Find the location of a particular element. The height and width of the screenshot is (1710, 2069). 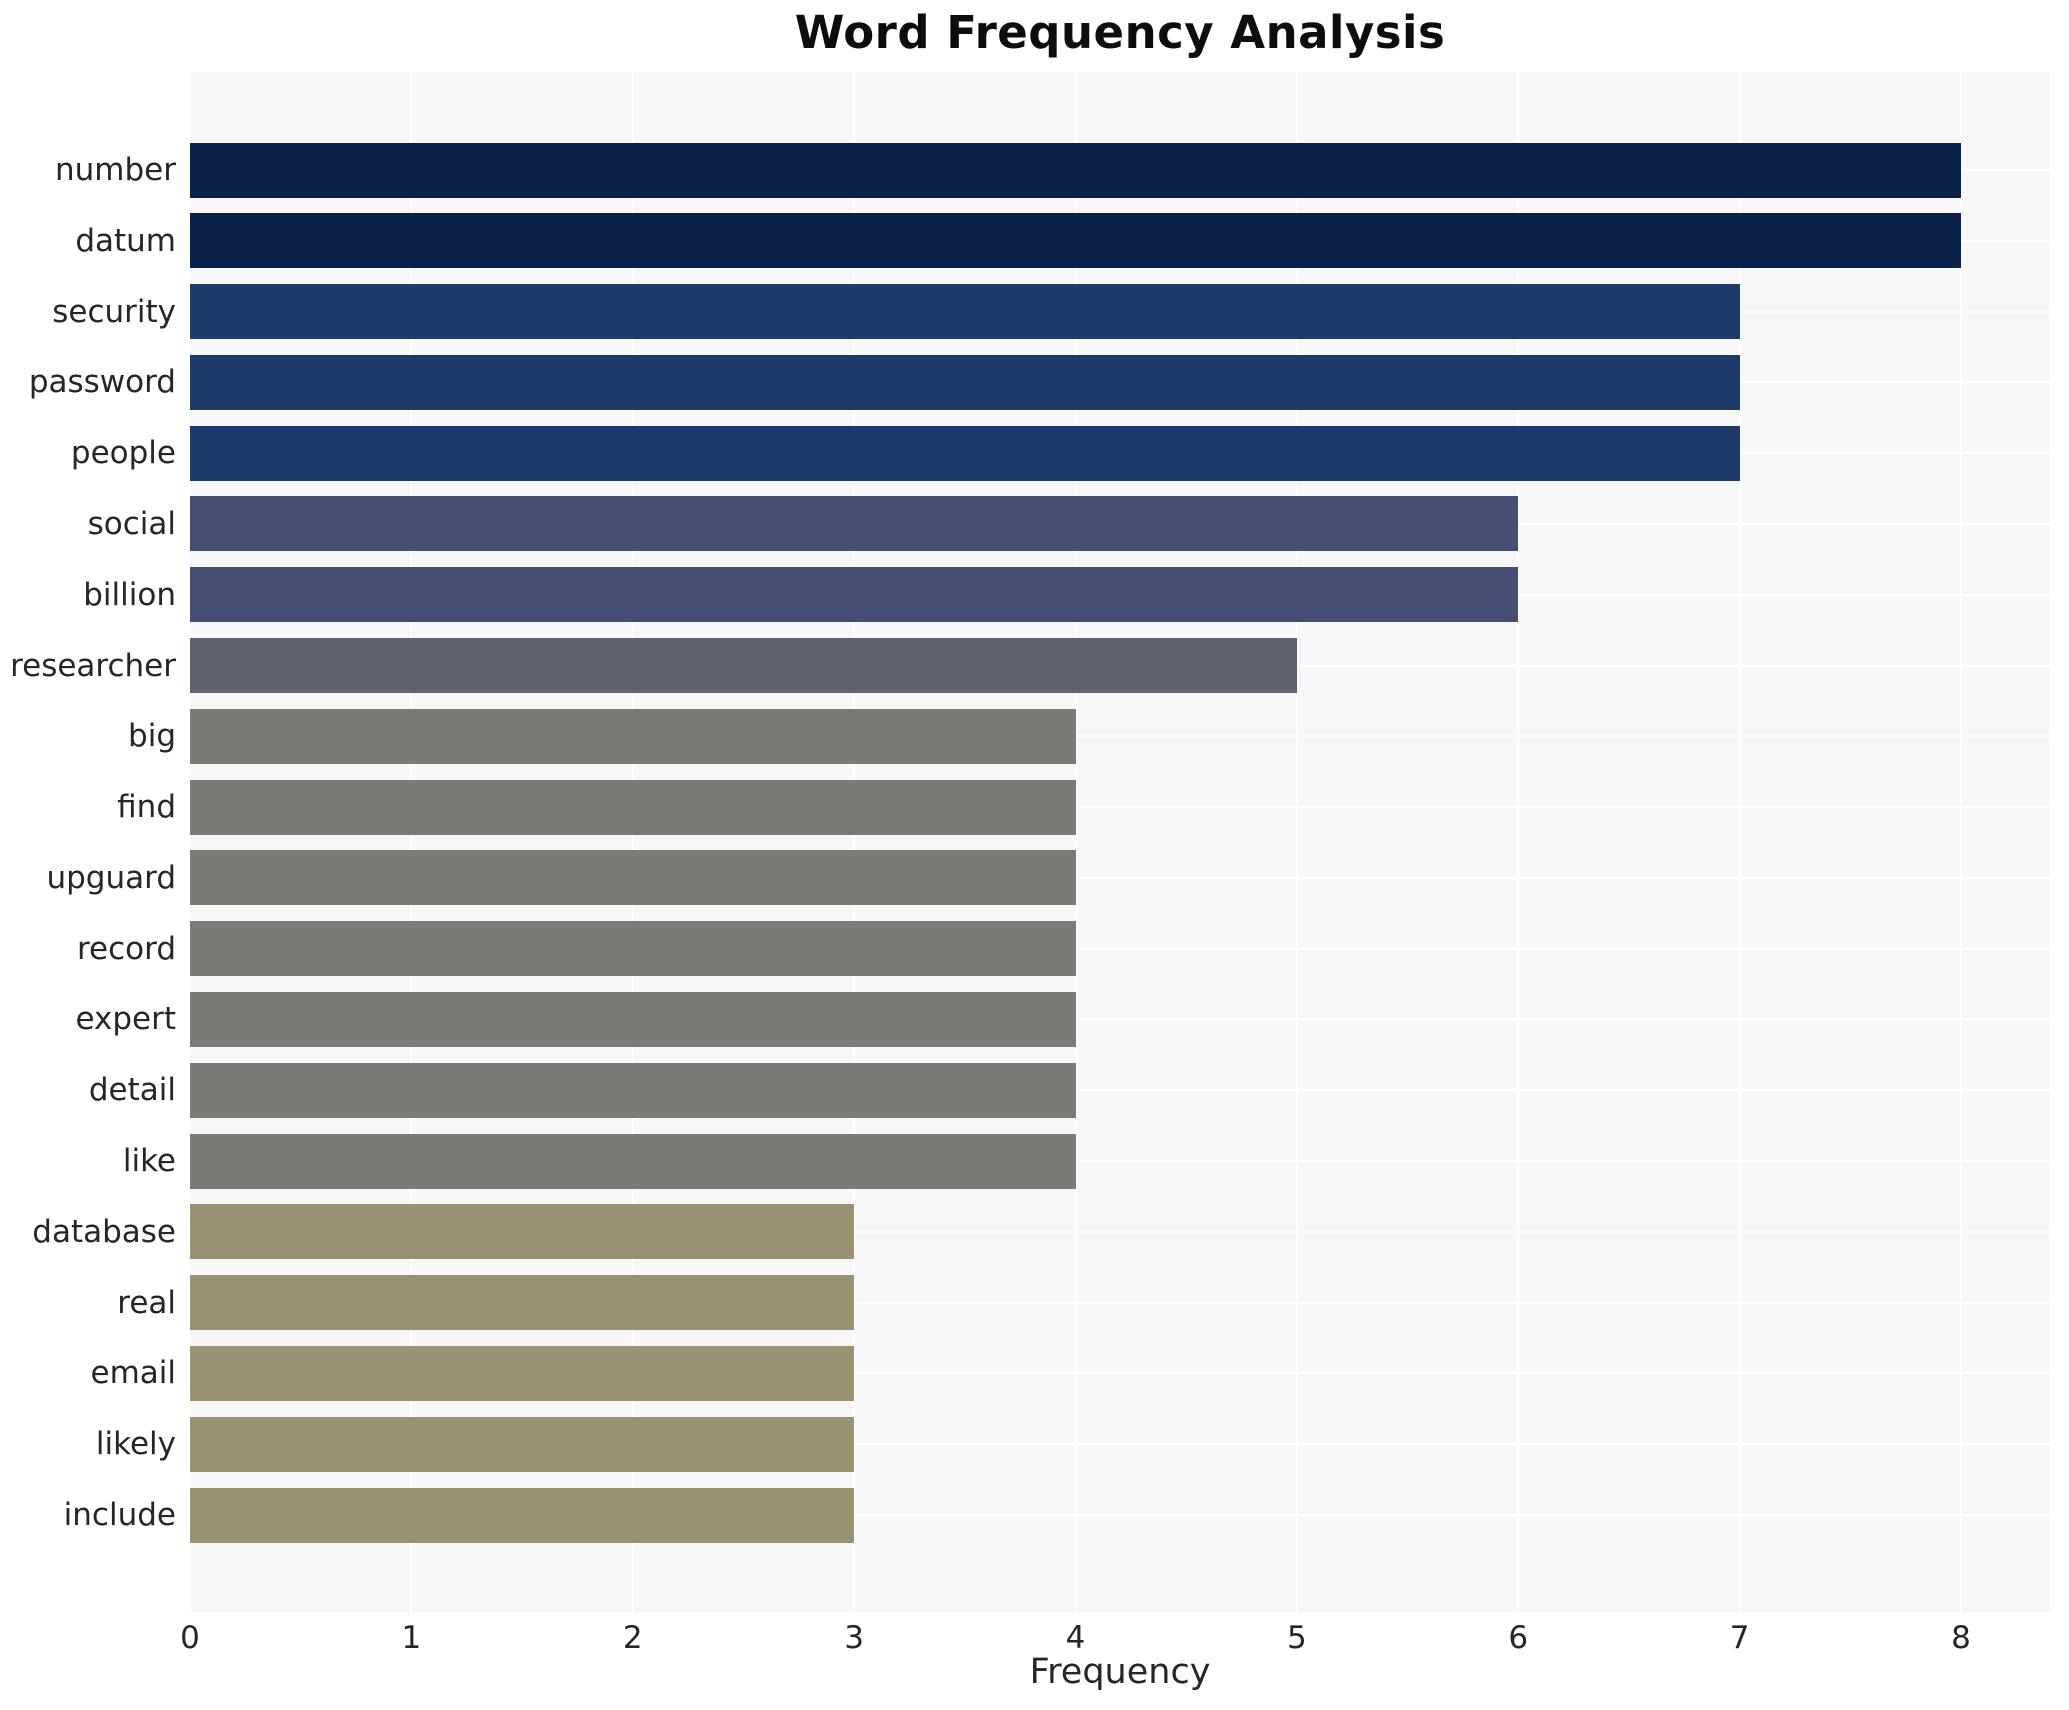

y-tick-label-expert: expert is located at coordinates (125, 1019).